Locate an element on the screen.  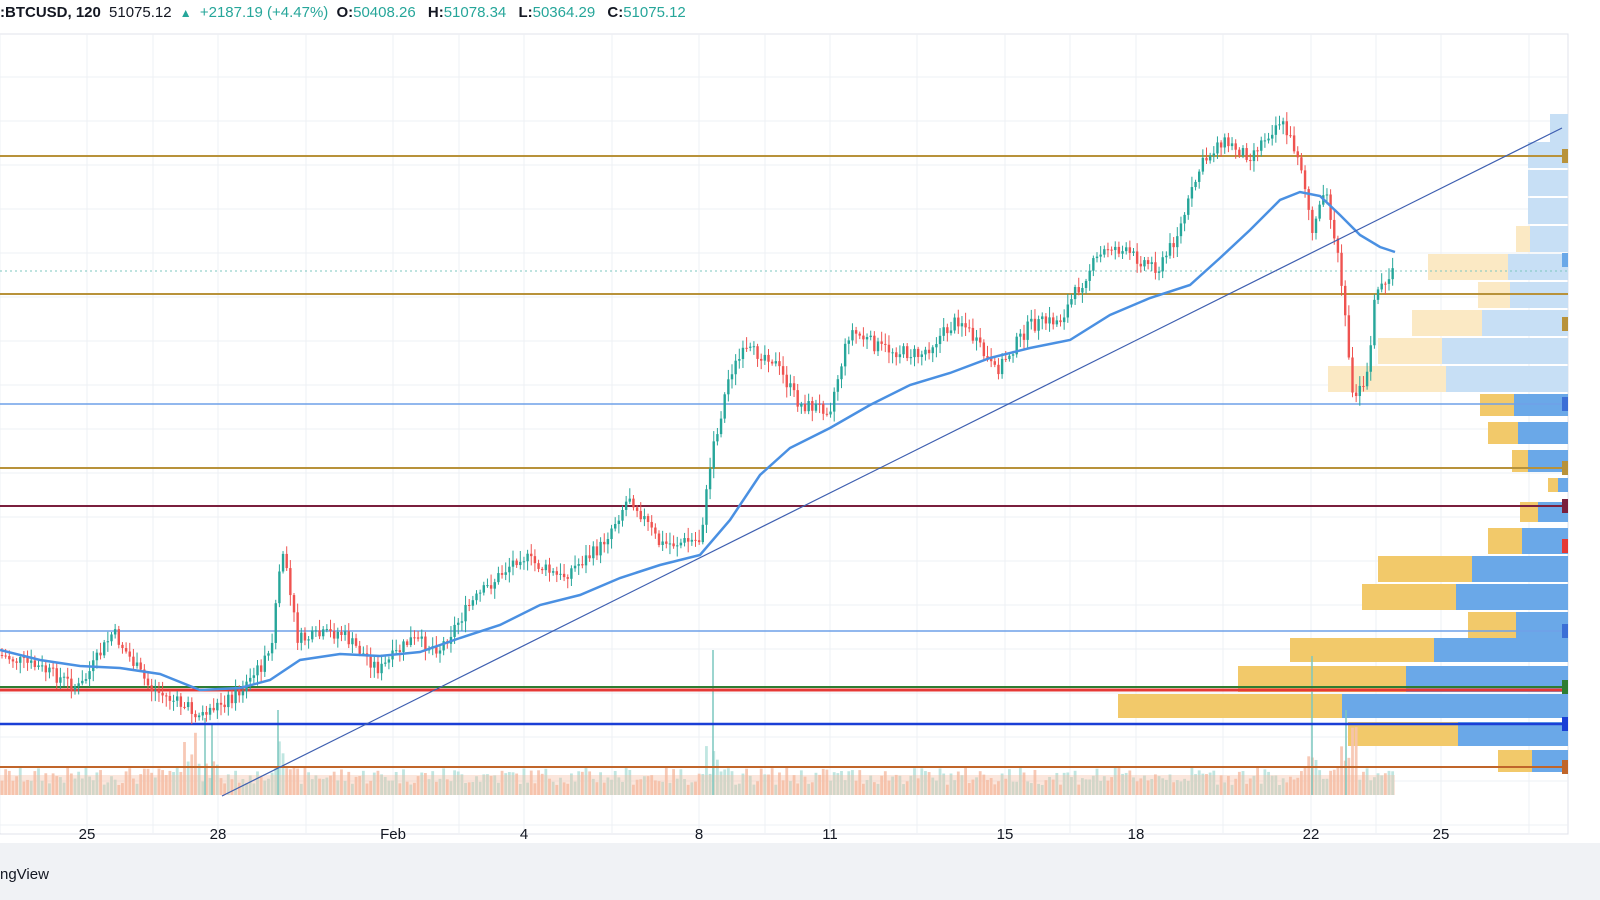
close-label: C: is located at coordinates (615, 12).